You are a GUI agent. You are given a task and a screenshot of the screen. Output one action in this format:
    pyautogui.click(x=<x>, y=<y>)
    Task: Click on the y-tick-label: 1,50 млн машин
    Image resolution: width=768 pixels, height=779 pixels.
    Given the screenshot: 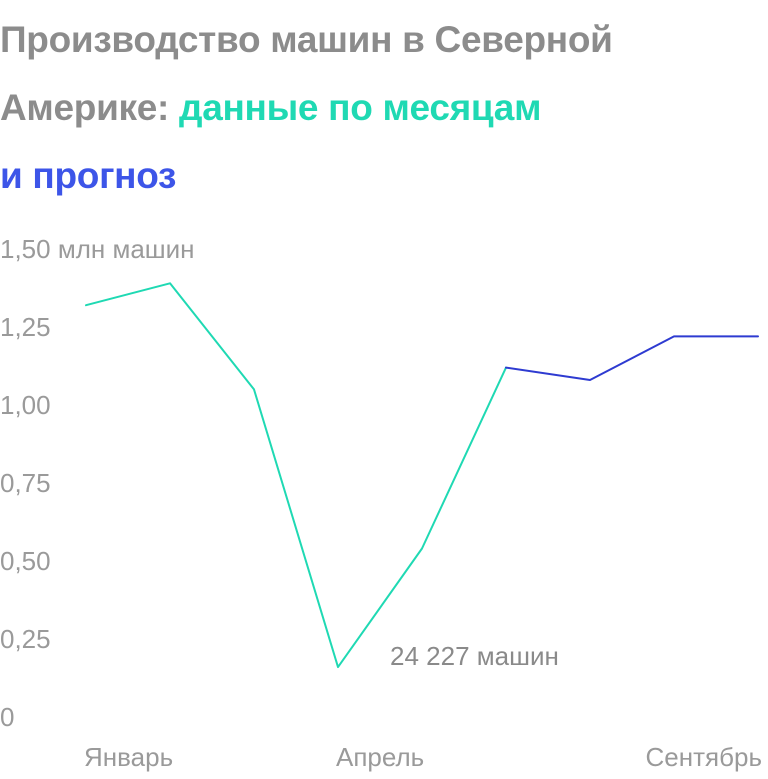 What is the action you would take?
    pyautogui.click(x=97, y=249)
    